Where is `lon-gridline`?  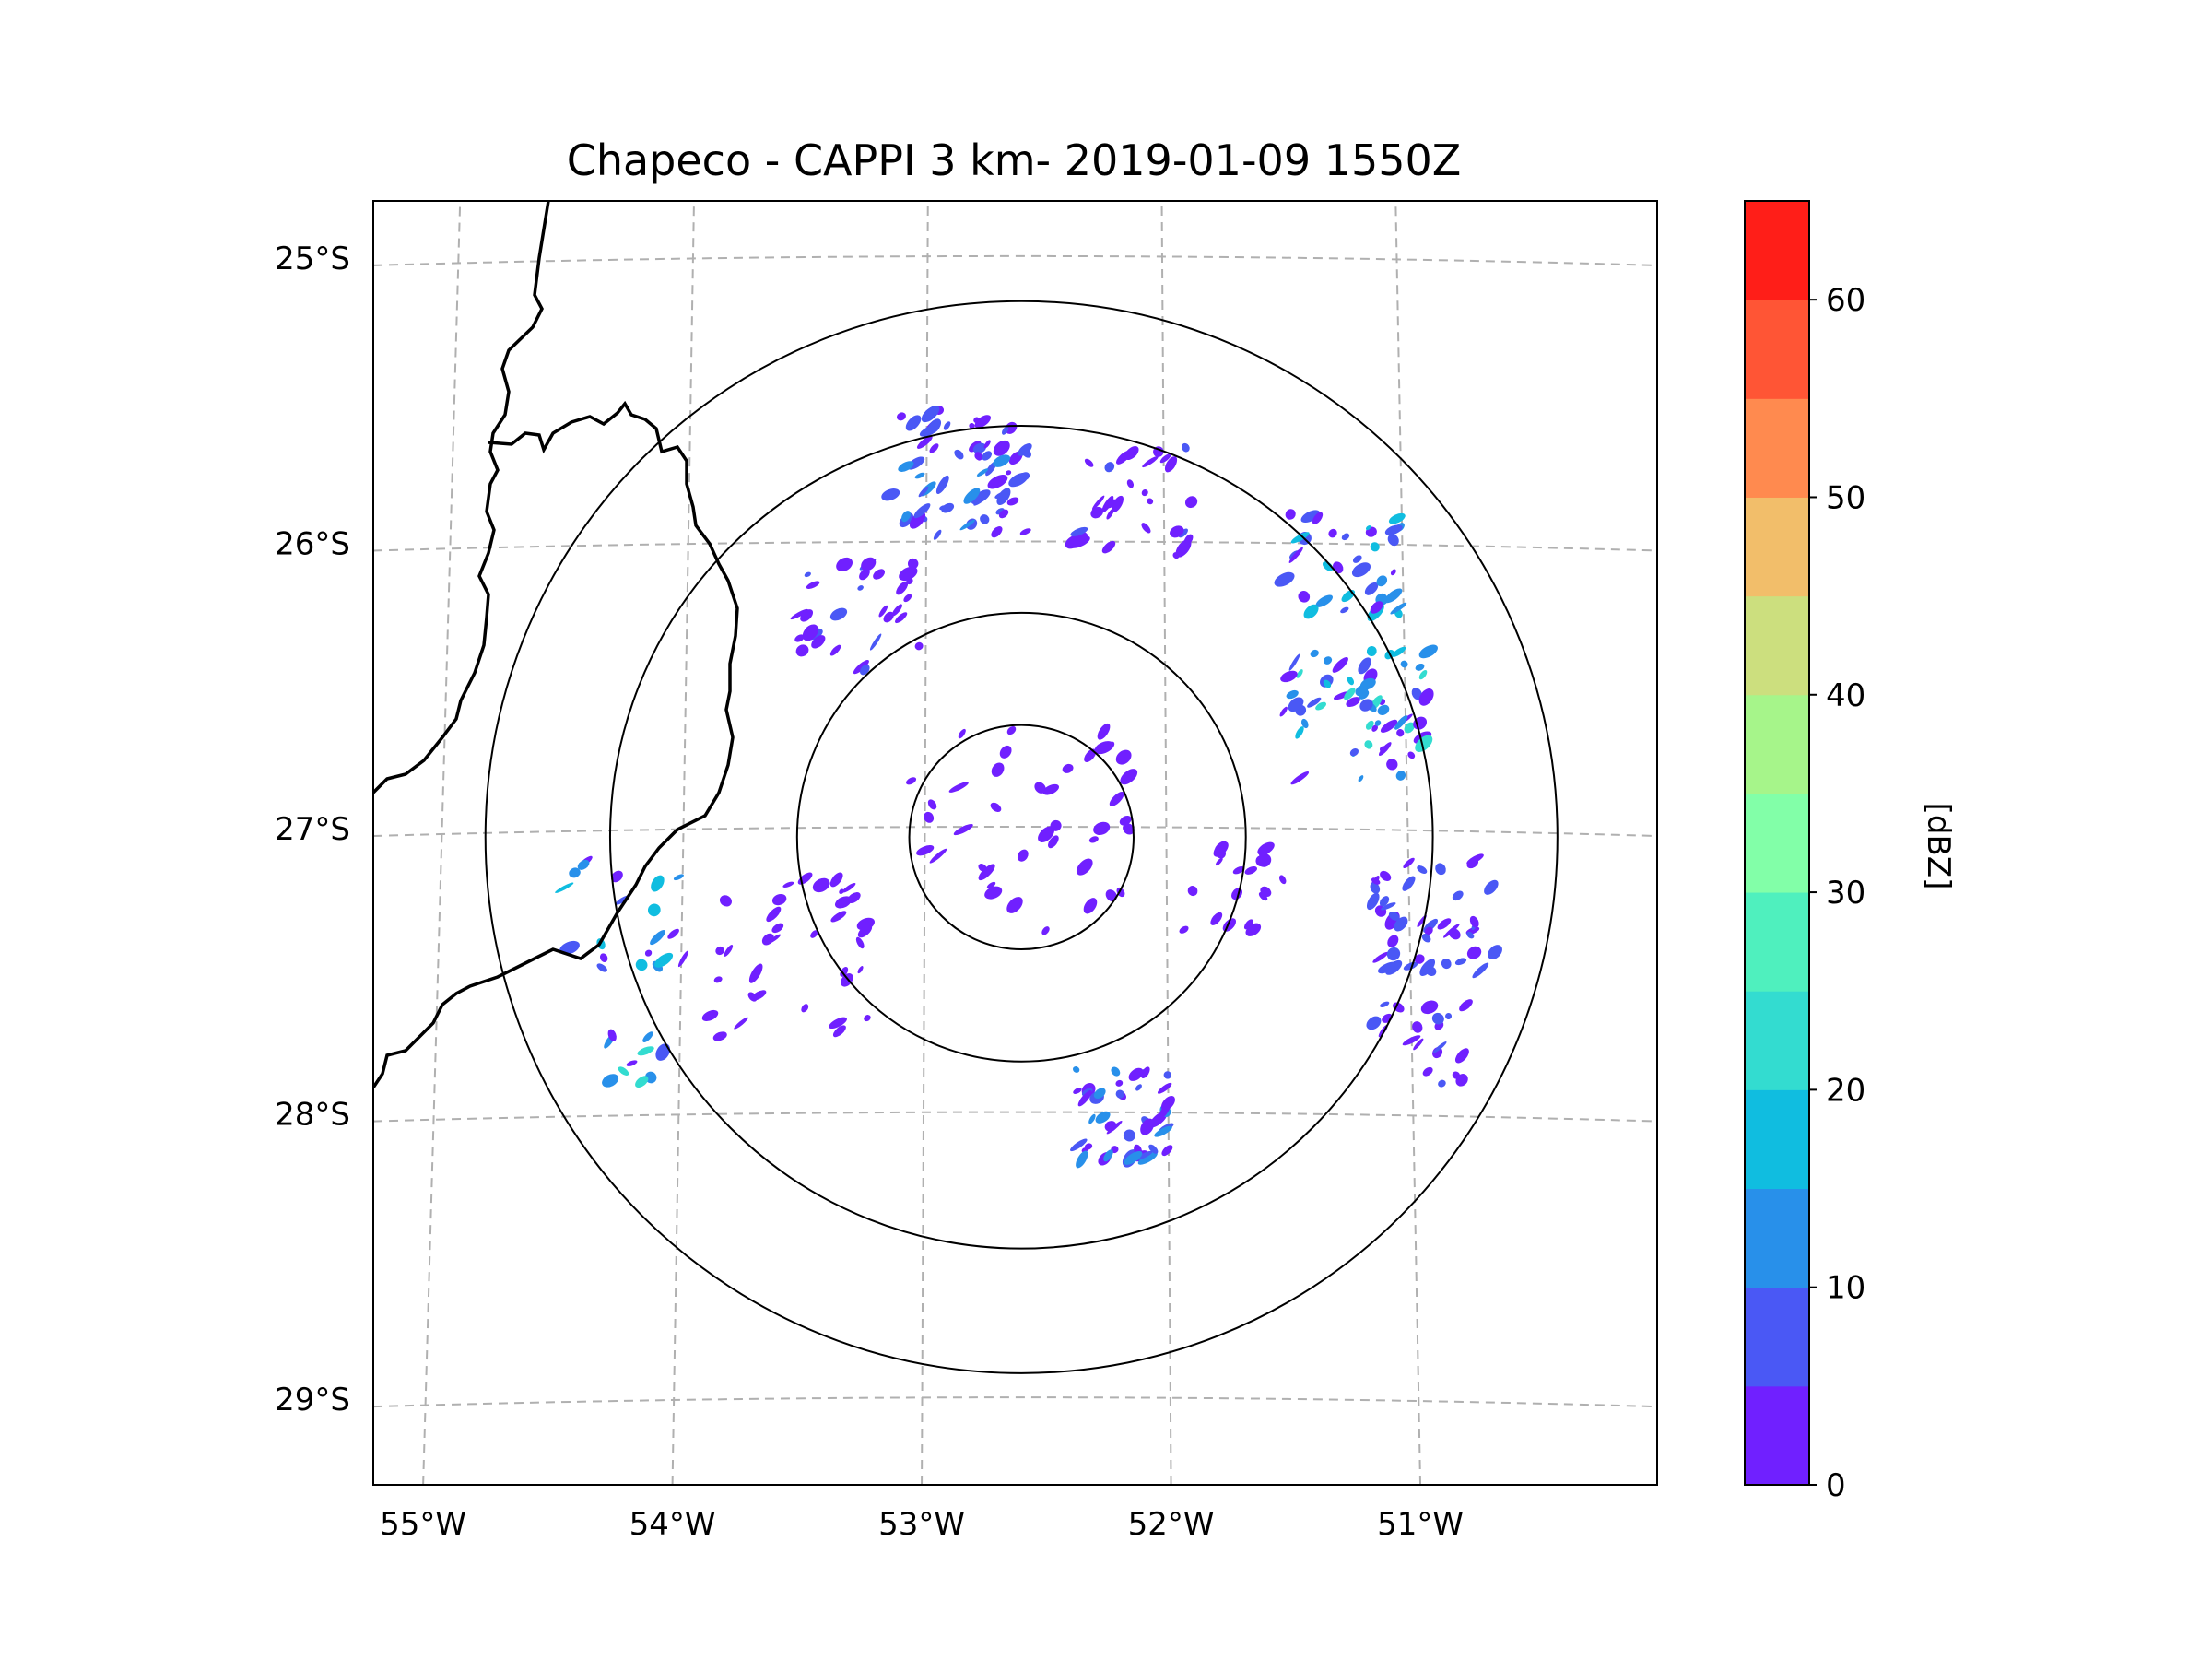
lon-gridline is located at coordinates (683, 843).